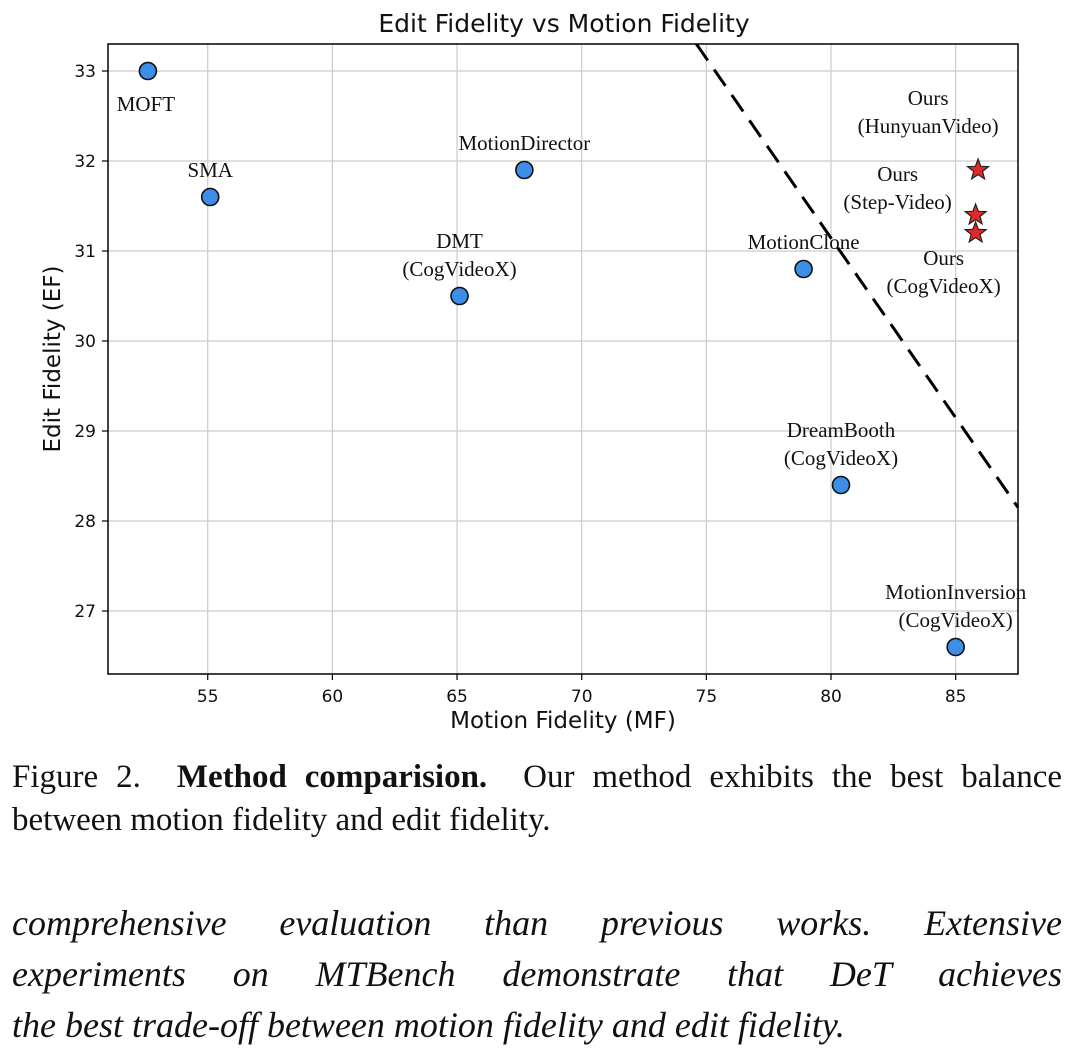 Image resolution: width=1080 pixels, height=1064 pixels. I want to click on x-tick-label: 70, so click(582, 697).